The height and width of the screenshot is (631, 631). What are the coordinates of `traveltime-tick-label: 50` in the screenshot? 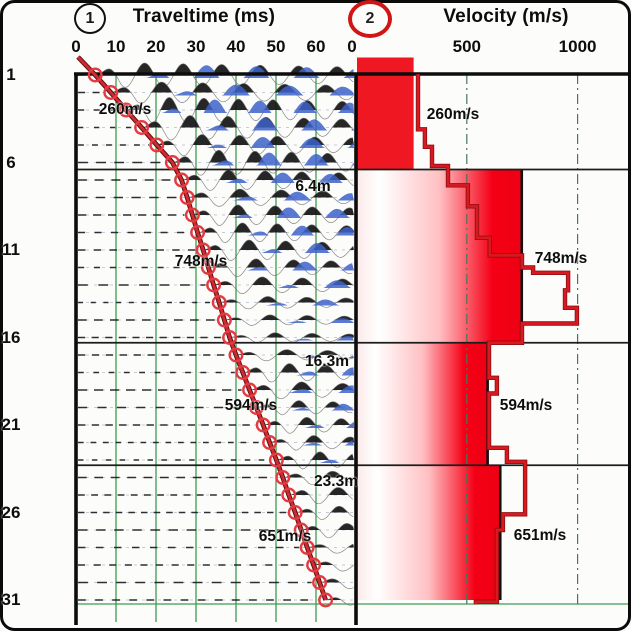 It's located at (276, 46).